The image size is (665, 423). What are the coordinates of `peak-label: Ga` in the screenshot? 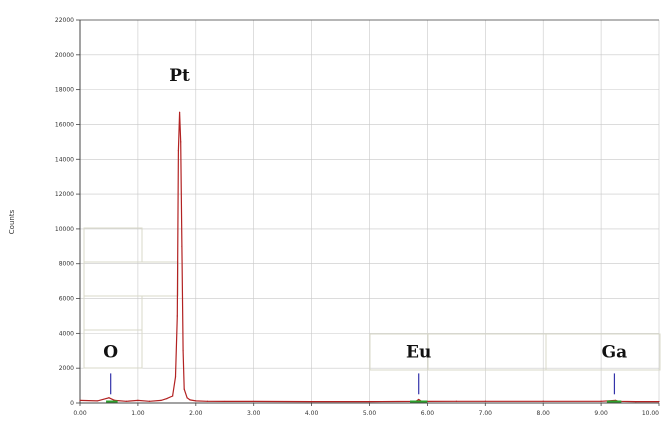 It's located at (615, 353).